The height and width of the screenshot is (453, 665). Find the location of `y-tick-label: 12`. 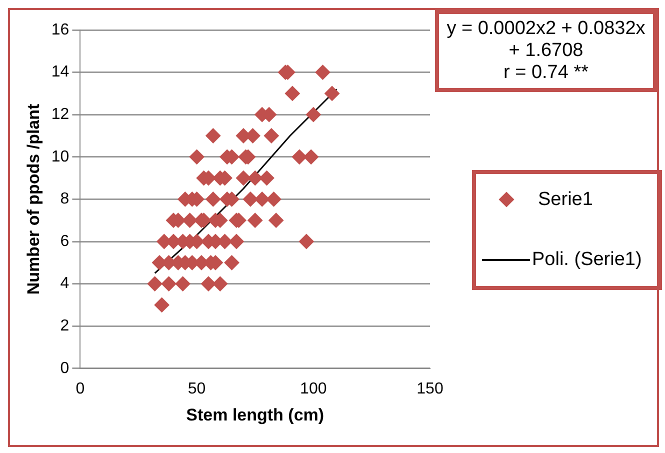

y-tick-label: 12 is located at coordinates (60, 115).